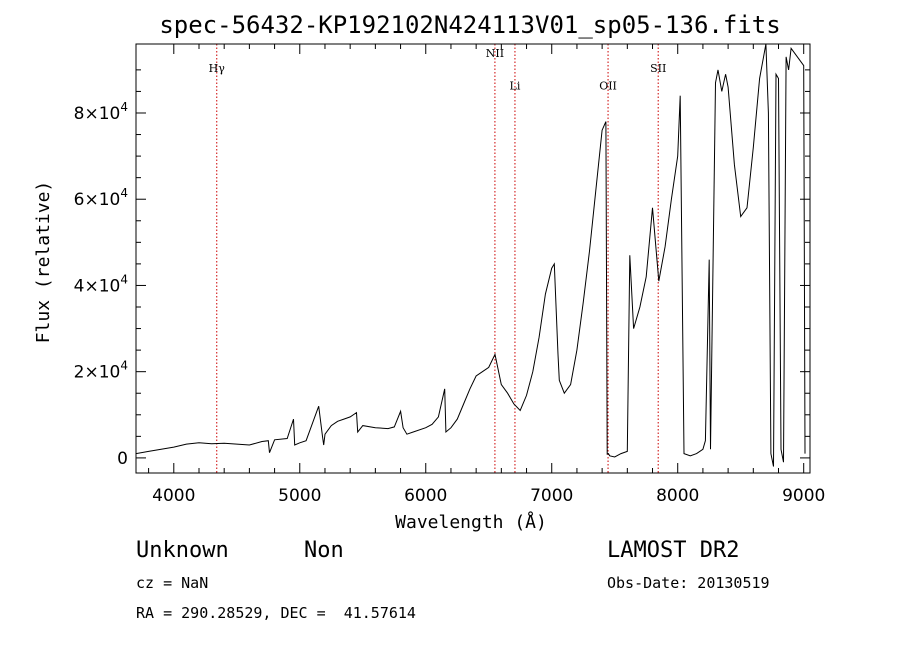 Image resolution: width=900 pixels, height=649 pixels. What do you see at coordinates (551, 496) in the screenshot?
I see `x-tick-label-3: 7000` at bounding box center [551, 496].